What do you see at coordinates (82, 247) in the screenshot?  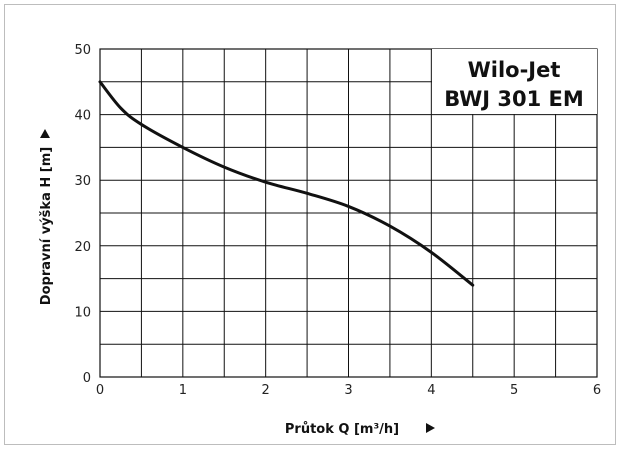 I see `y-tick-label: 20` at bounding box center [82, 247].